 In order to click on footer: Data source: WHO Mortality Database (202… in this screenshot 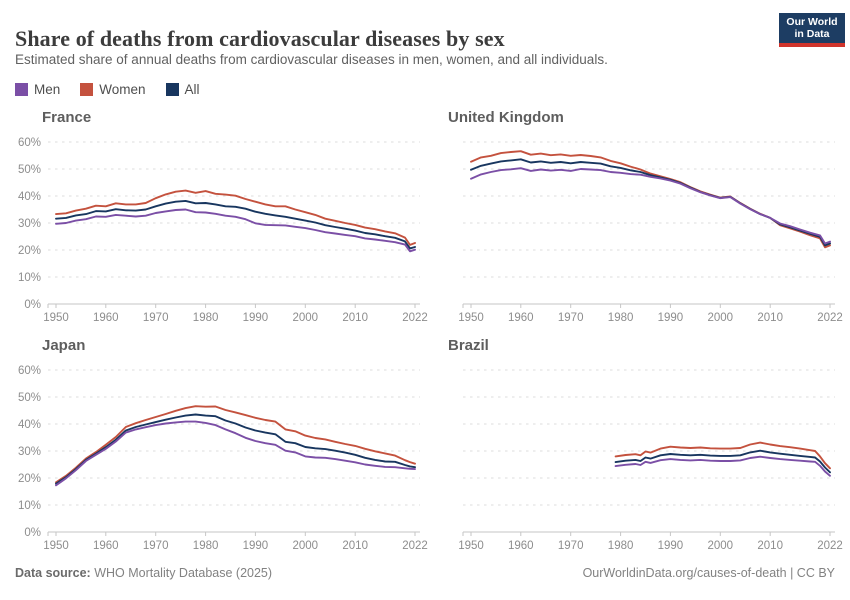, I will do `click(425, 573)`.